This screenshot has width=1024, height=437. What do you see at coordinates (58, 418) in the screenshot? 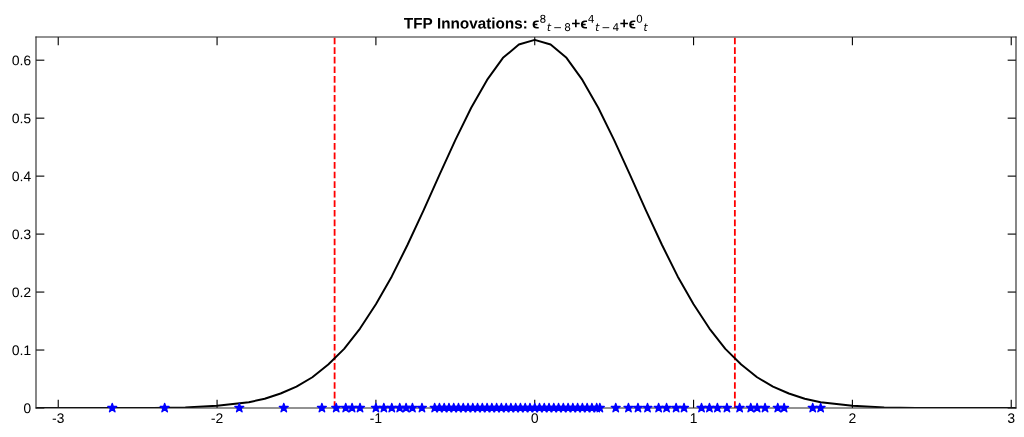
I see `x-tick-label: -3` at bounding box center [58, 418].